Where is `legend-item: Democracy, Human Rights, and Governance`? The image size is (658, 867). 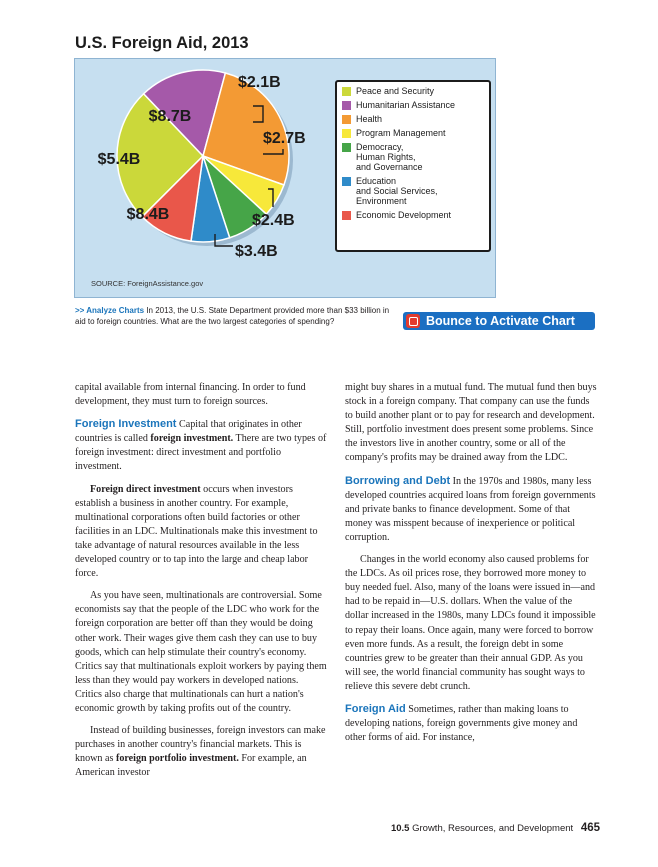
legend-item: Democracy, Human Rights, and Governance is located at coordinates (414, 157).